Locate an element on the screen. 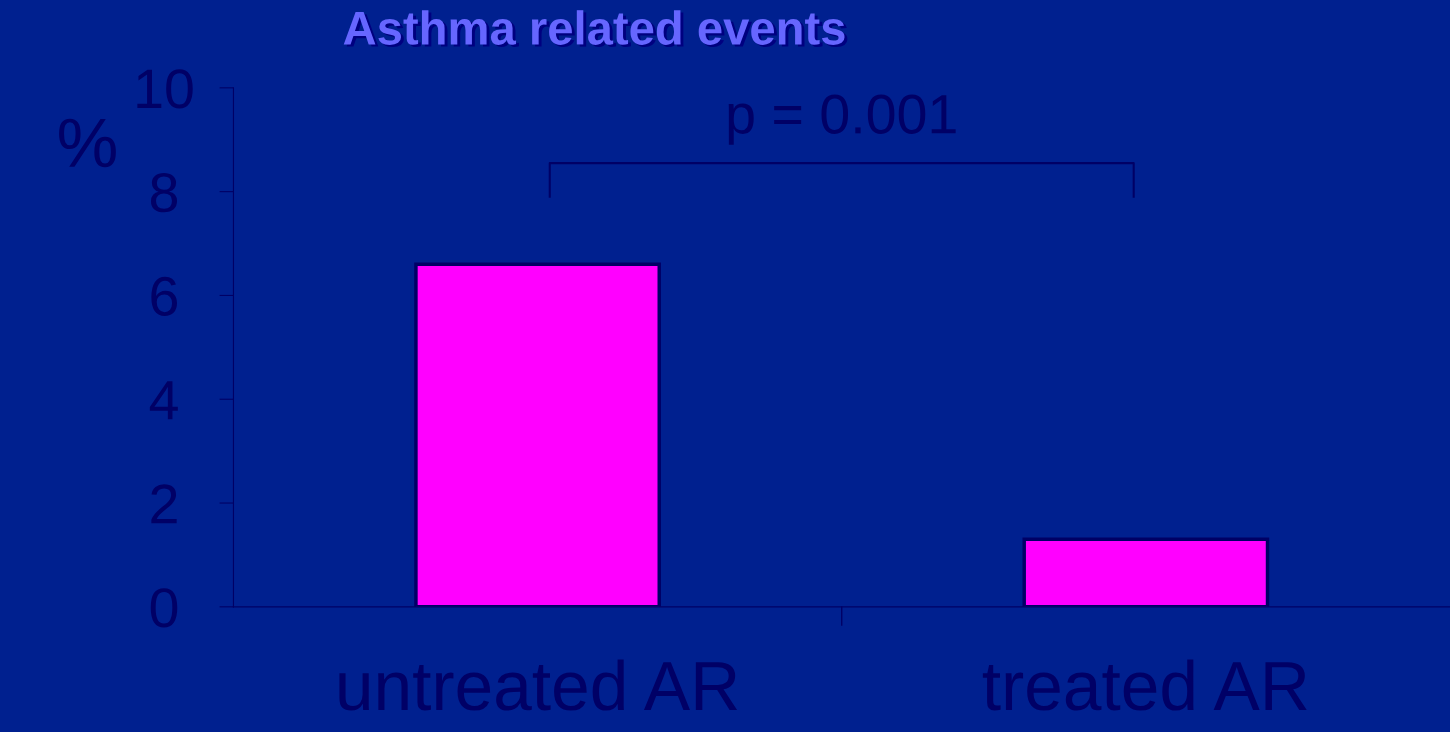  chart-title: Asthma related events is located at coordinates (597, 30).